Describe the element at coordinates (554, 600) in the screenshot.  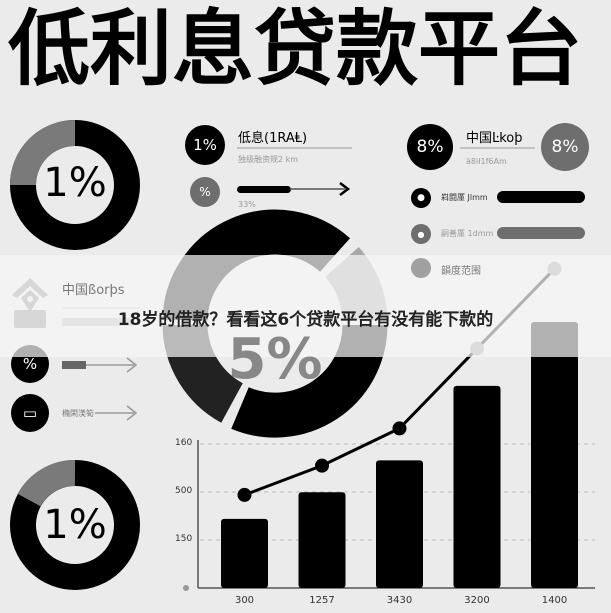
I see `x-tick-label: 1400` at that location.